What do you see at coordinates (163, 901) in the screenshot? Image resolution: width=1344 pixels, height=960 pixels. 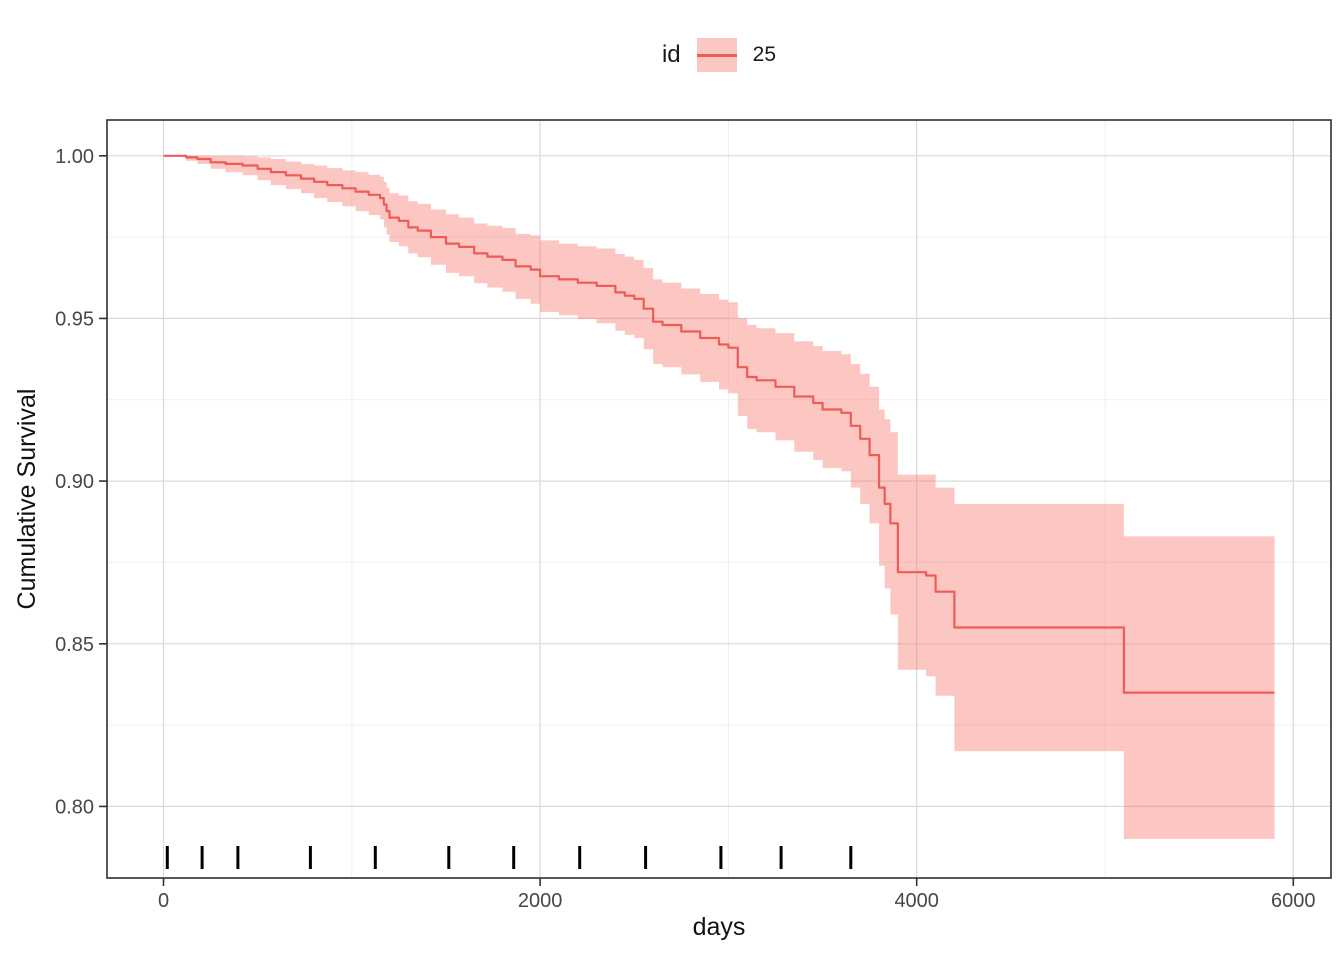 I see `x-tick-label: 0` at bounding box center [163, 901].